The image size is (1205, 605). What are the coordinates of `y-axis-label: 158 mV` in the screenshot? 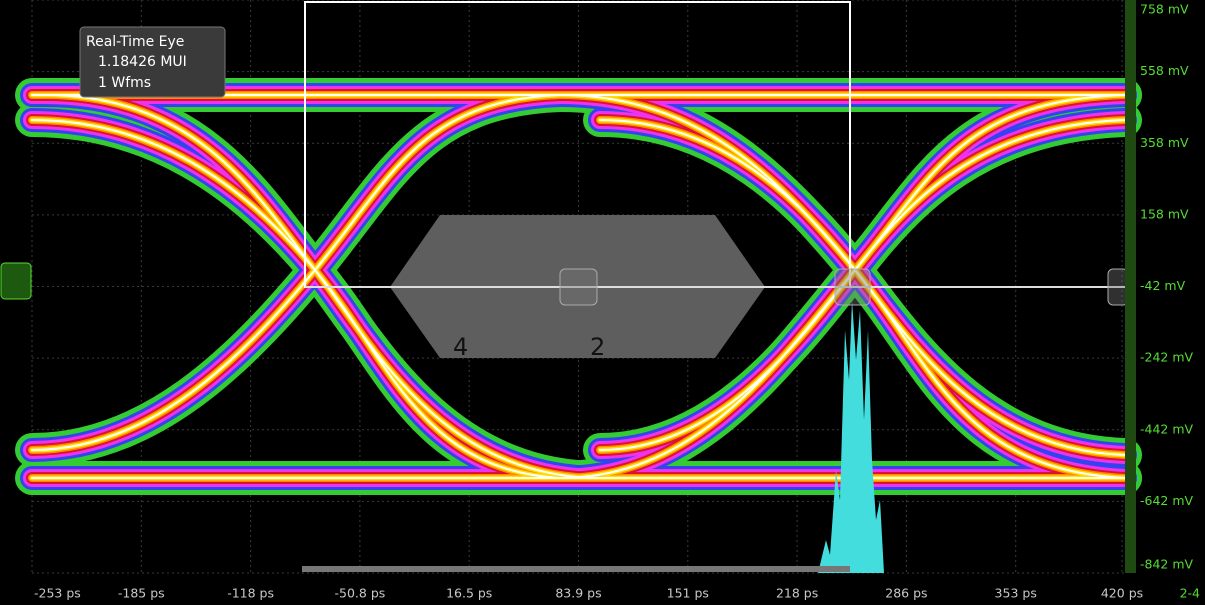 It's located at (1164, 213).